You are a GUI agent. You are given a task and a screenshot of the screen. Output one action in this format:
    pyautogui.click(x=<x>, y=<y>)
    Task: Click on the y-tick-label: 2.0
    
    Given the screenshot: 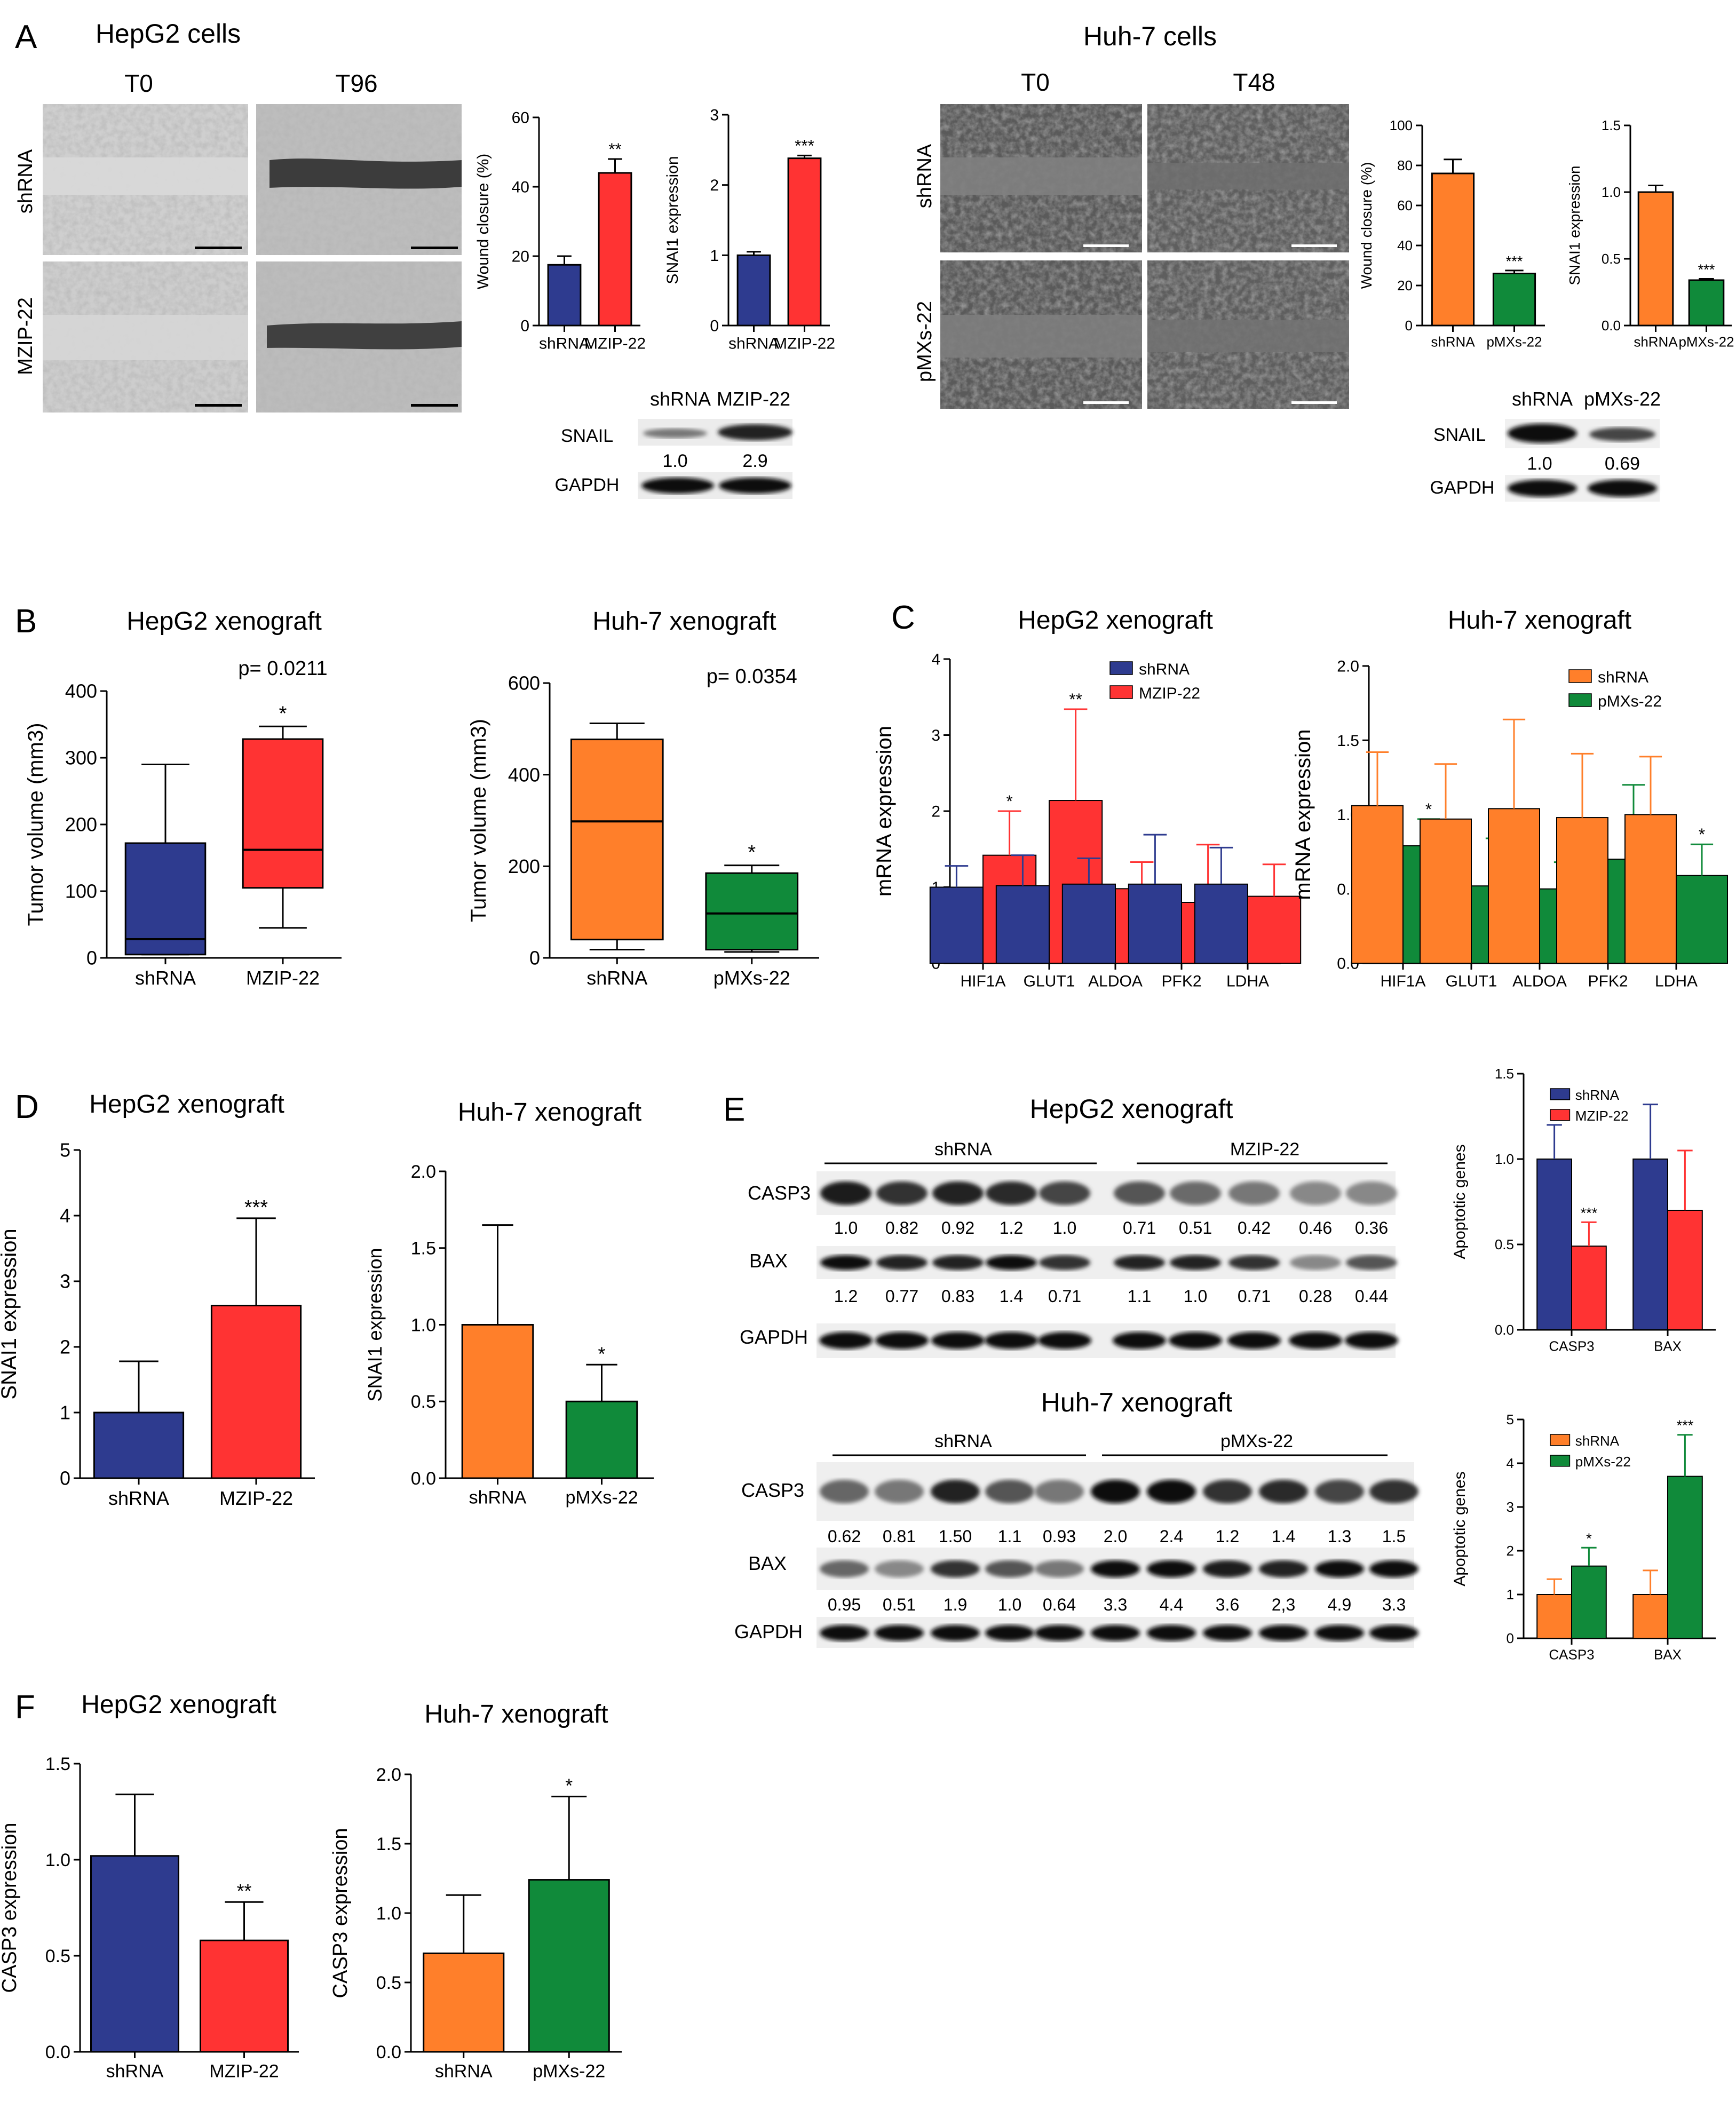 What is the action you would take?
    pyautogui.click(x=1348, y=667)
    